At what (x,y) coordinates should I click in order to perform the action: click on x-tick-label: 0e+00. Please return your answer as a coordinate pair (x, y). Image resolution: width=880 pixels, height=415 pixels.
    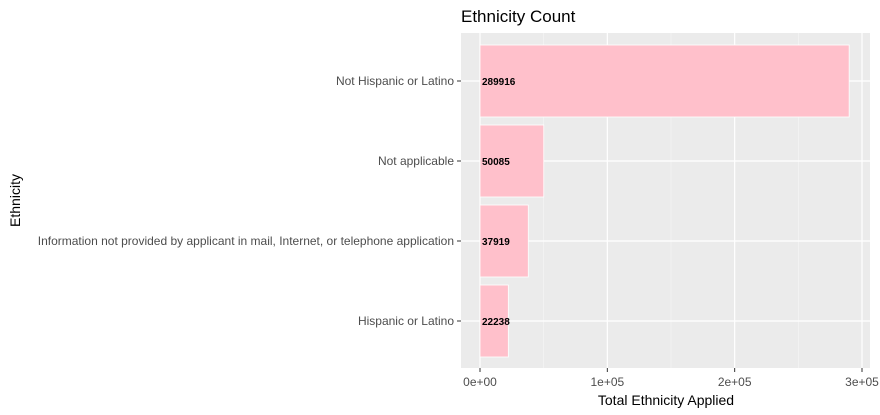
    Looking at the image, I should click on (480, 382).